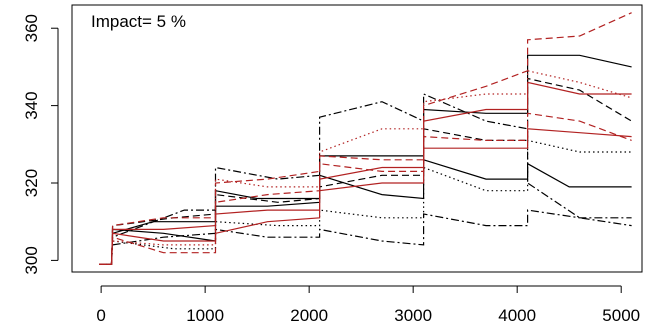 The image size is (650, 328). Describe the element at coordinates (413, 315) in the screenshot. I see `x-tick-label: 3000` at that location.